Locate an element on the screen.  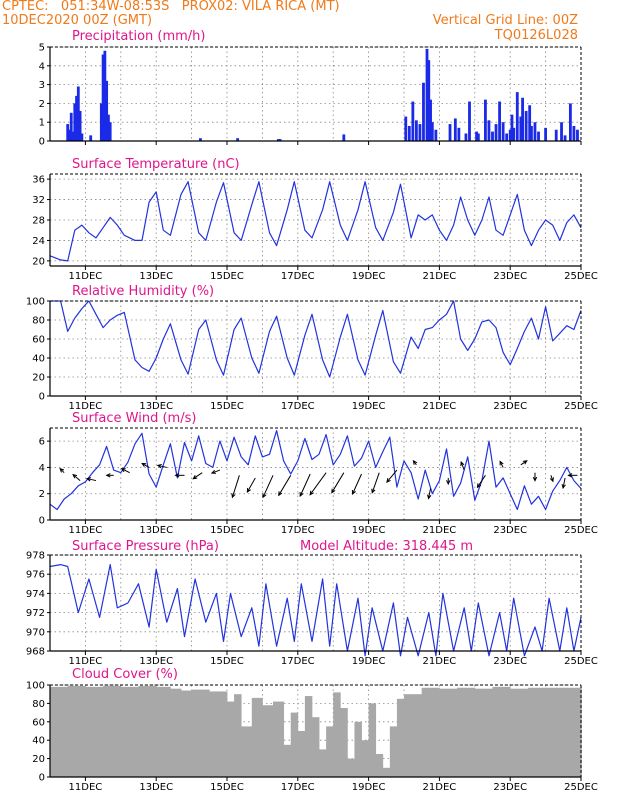
y-tick-label: 1 is located at coordinates (42, 123).